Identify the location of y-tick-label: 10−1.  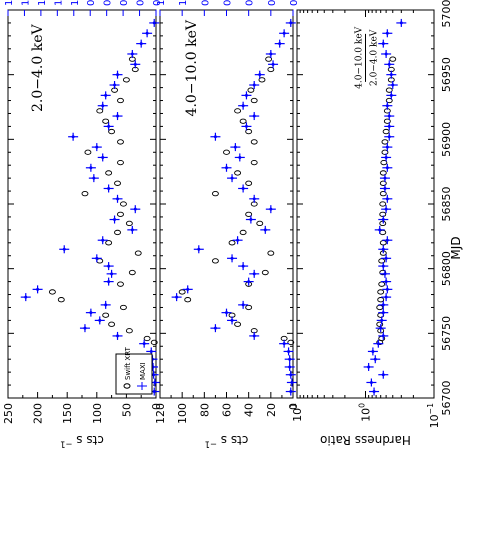
(433, 415).